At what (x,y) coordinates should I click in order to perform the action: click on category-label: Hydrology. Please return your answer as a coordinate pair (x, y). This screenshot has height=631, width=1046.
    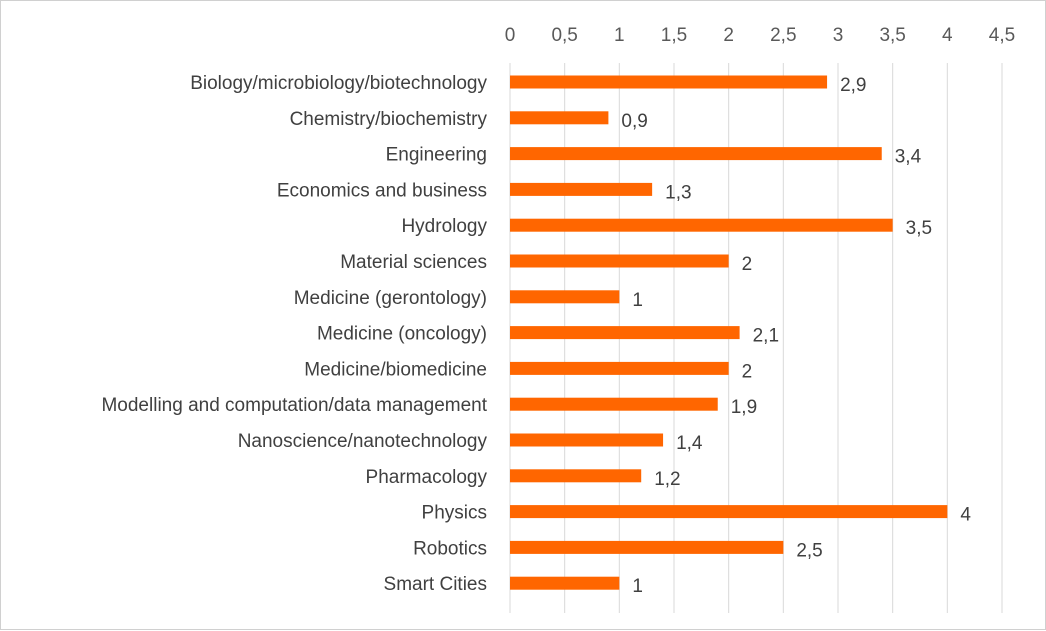
    Looking at the image, I should click on (444, 226).